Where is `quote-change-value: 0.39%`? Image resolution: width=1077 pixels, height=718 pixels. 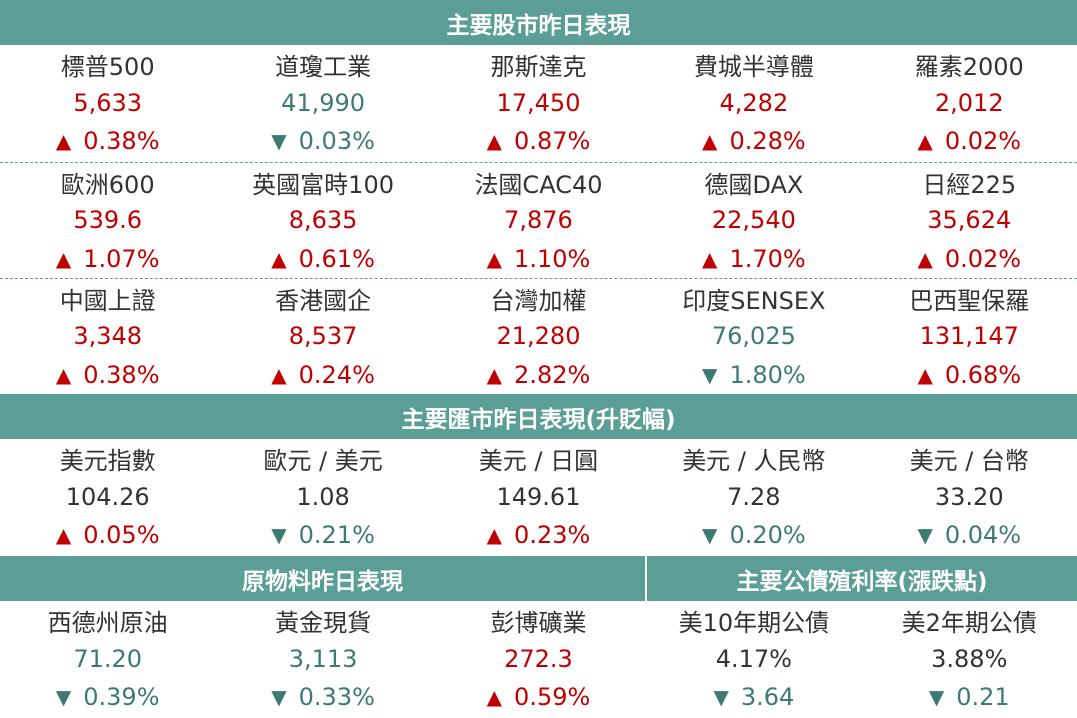 quote-change-value: 0.39% is located at coordinates (121, 697).